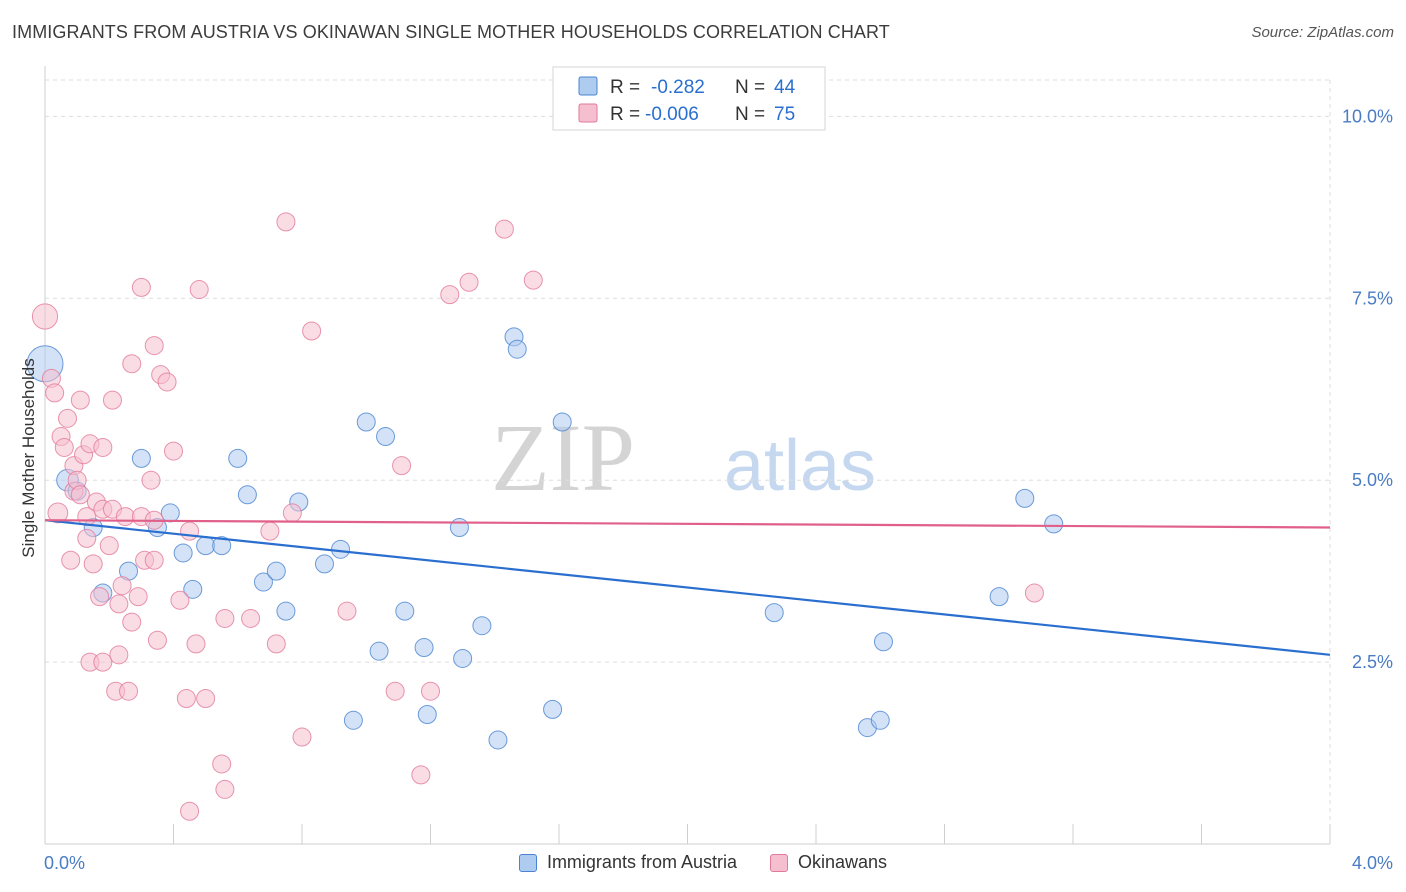 The height and width of the screenshot is (892, 1406). Describe the element at coordinates (627, 862) in the screenshot. I see `legend-item-austria: Immigrants from Austria` at that location.